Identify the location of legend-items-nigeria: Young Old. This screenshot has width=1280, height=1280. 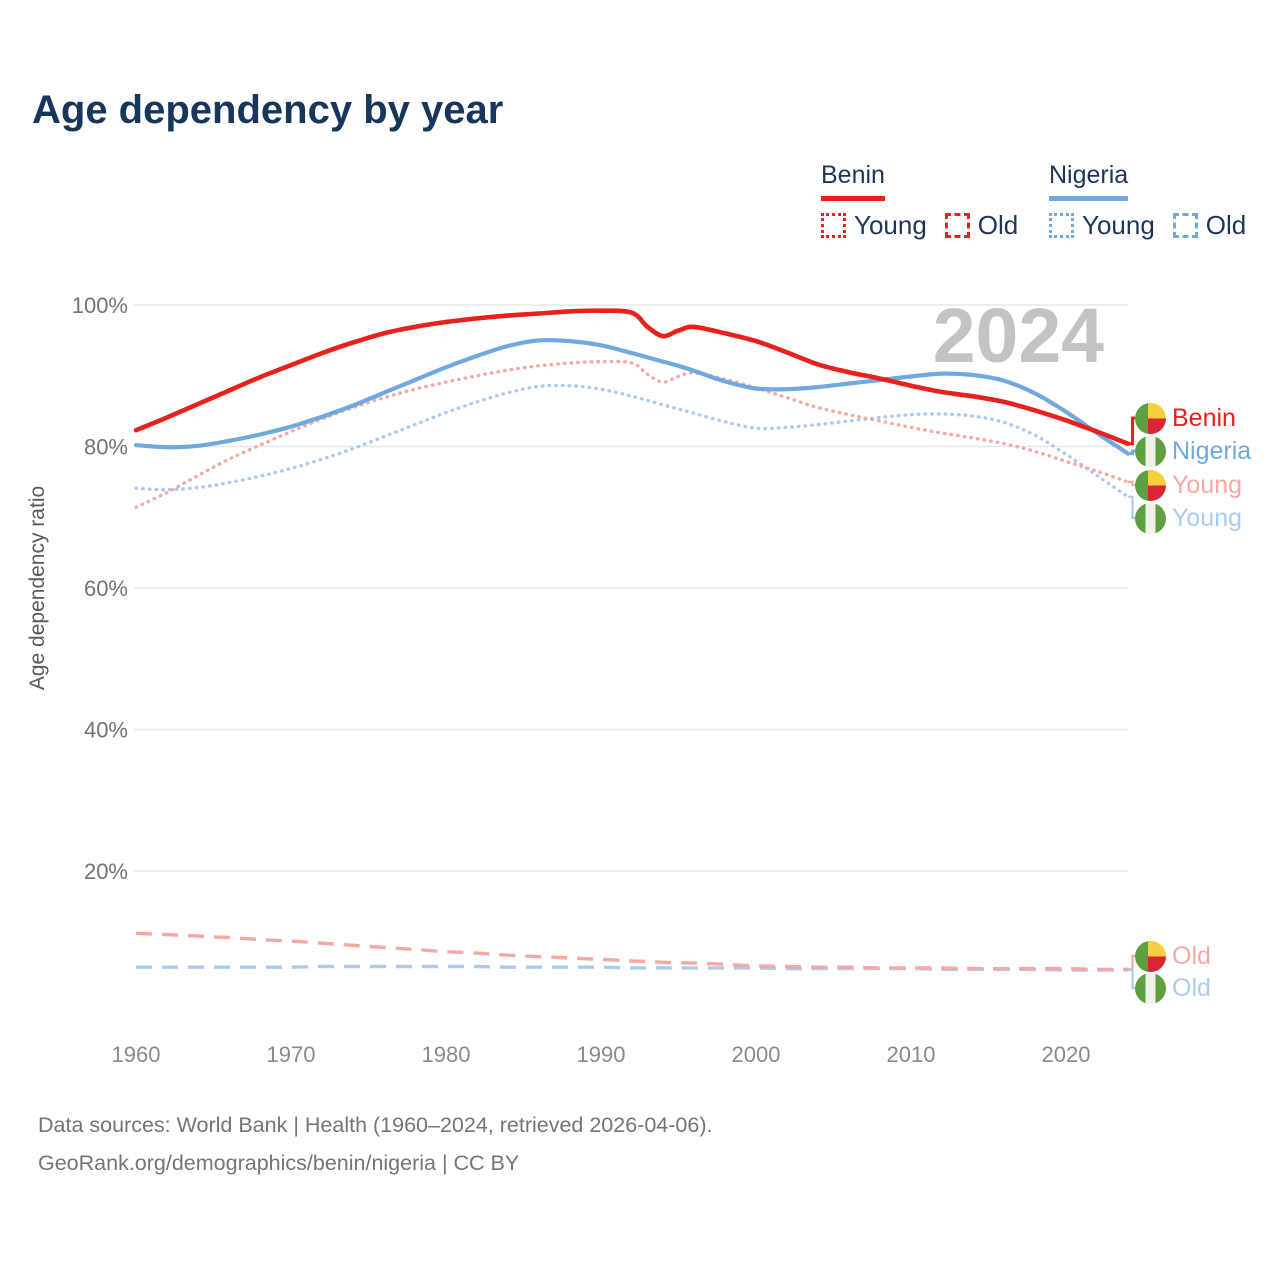
(1147, 225).